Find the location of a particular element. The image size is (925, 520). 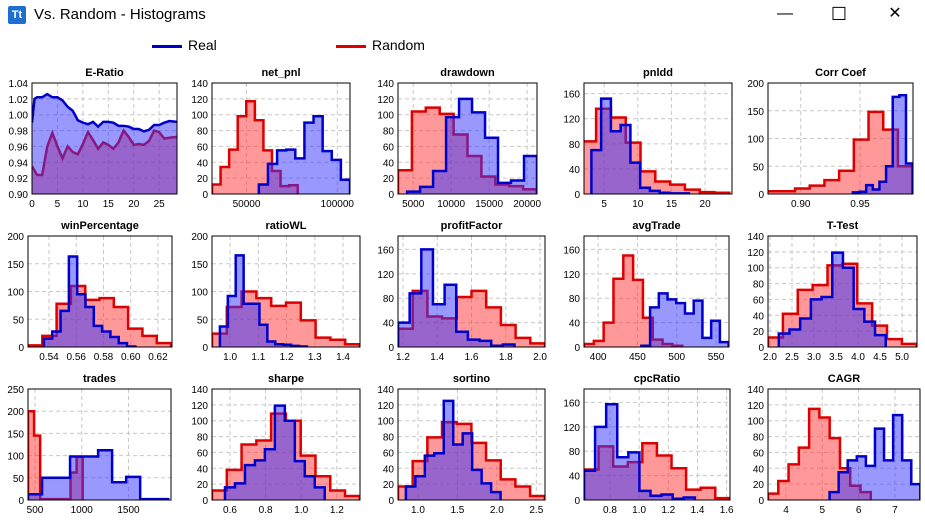

chart-title: T-Test is located at coordinates (843, 226).